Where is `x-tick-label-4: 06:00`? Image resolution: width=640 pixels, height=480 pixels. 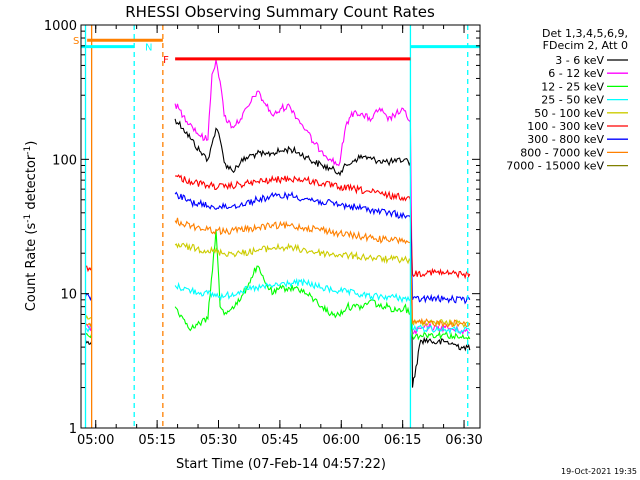
x-tick-label-4: 06:00 is located at coordinates (341, 440).